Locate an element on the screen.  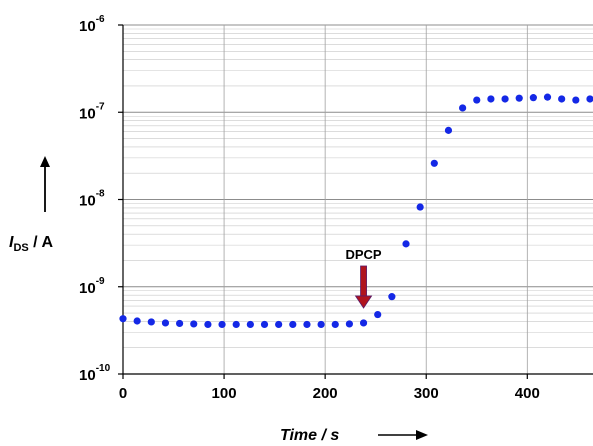
x-axis-arrowhead is located at coordinates (422, 435).